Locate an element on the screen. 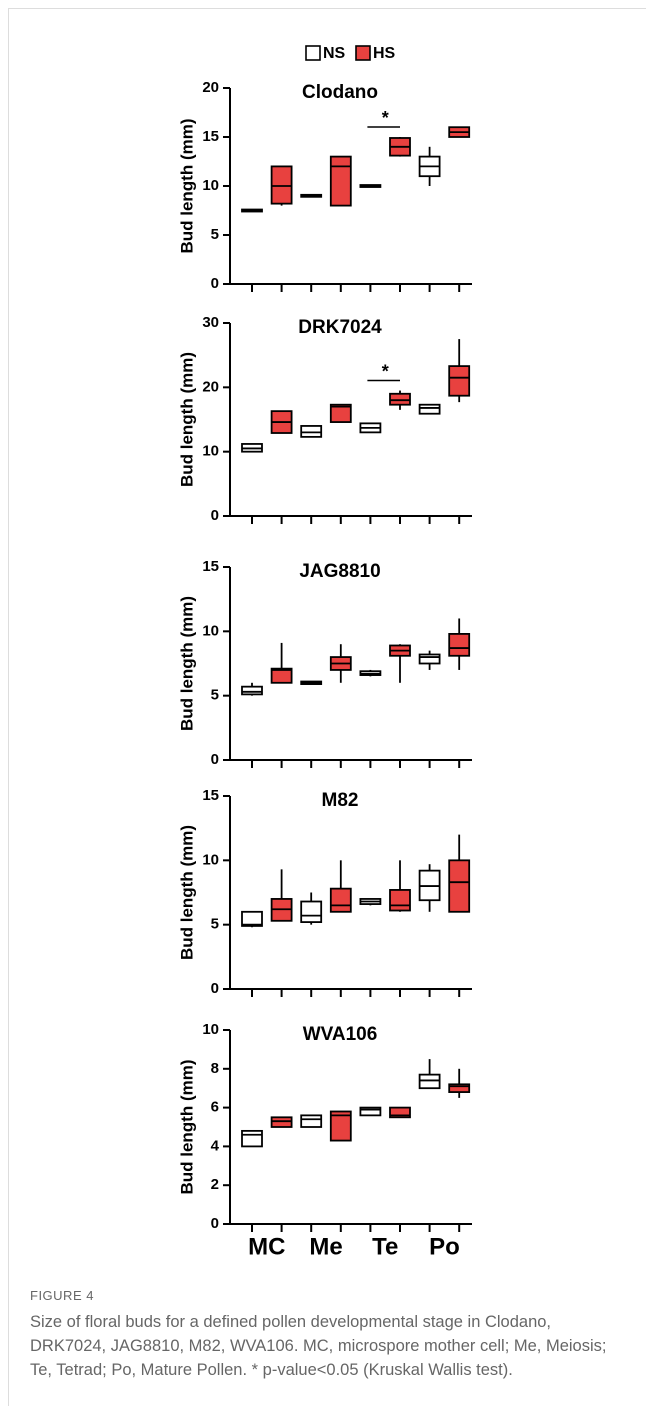 Image resolution: width=646 pixels, height=1406 pixels. y-tick-label: 8 is located at coordinates (215, 1068).